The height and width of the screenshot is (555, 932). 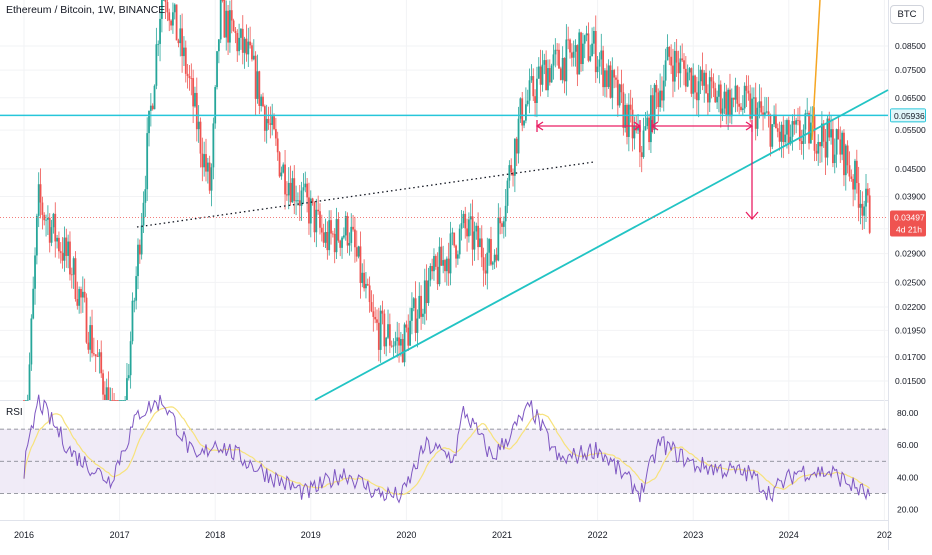 What do you see at coordinates (693, 535) in the screenshot?
I see `time-tick-label: 2023` at bounding box center [693, 535].